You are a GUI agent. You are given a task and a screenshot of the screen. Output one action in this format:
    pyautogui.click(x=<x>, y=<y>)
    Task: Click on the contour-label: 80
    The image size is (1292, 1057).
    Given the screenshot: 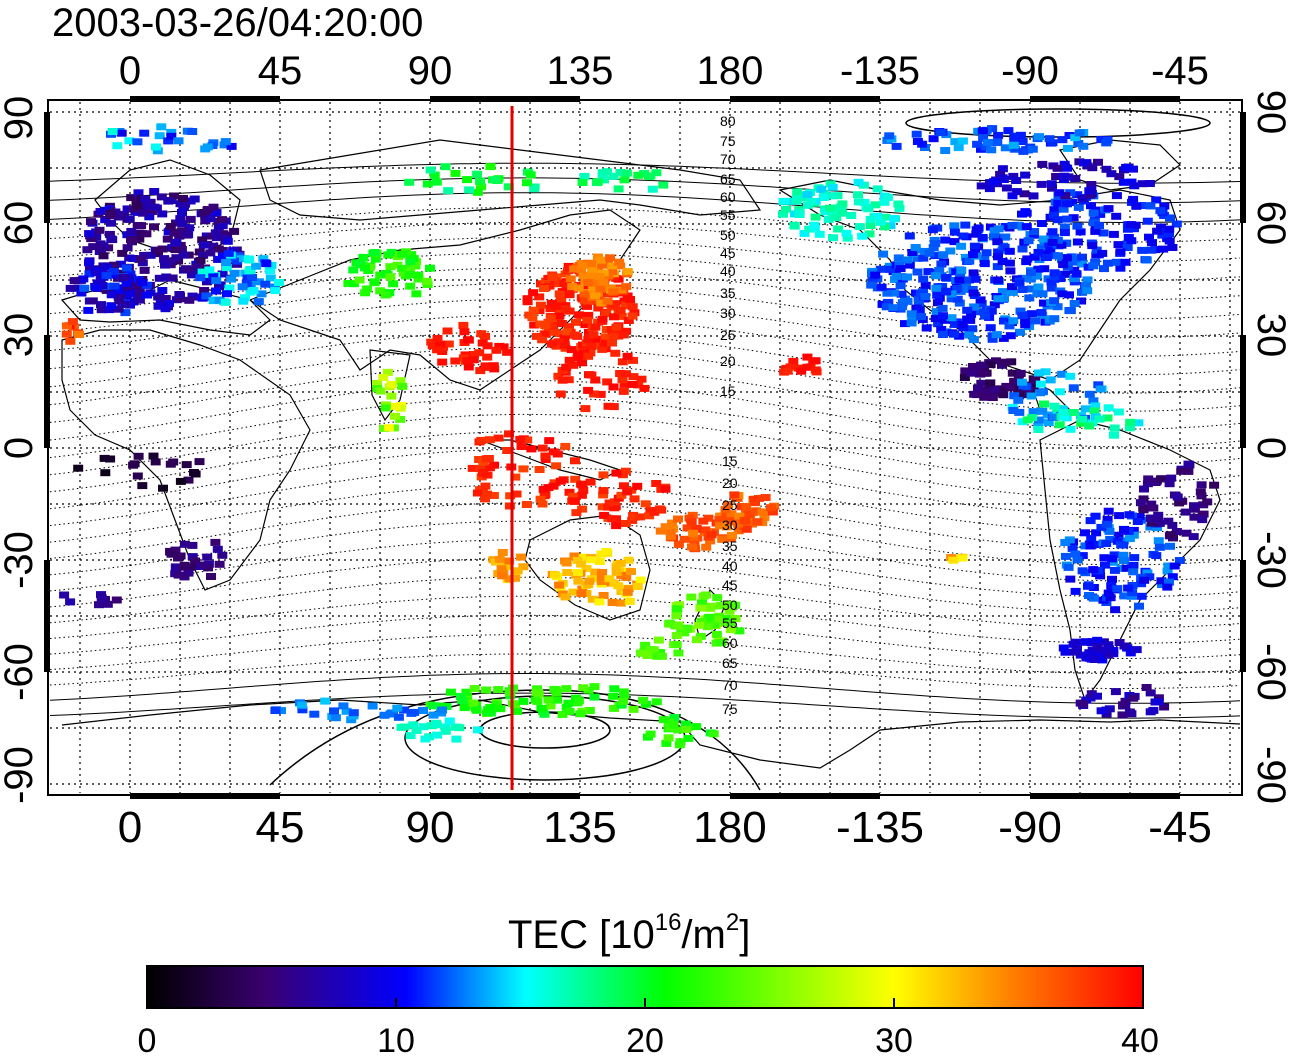 What is the action you would take?
    pyautogui.click(x=728, y=121)
    